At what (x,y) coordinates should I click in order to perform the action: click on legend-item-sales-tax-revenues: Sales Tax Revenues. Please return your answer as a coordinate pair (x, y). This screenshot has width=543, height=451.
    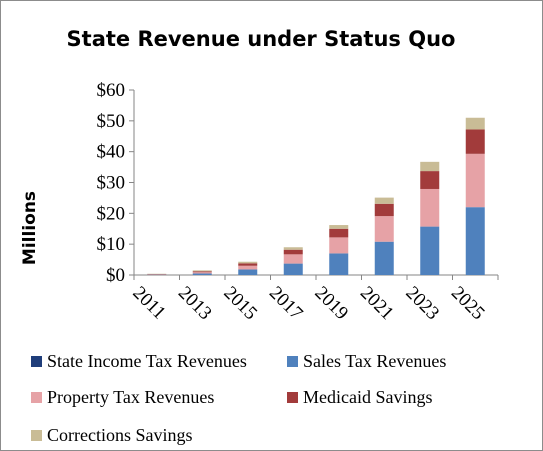
    Looking at the image, I should click on (366, 361).